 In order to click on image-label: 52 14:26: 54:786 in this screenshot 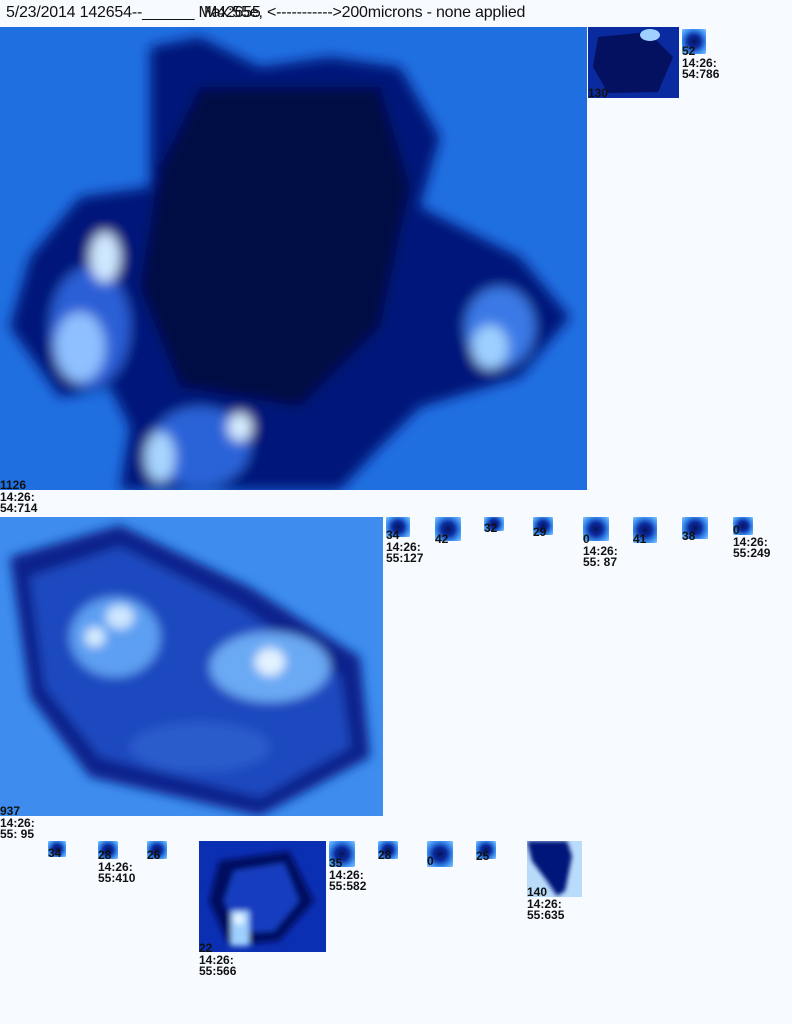, I will do `click(701, 62)`.